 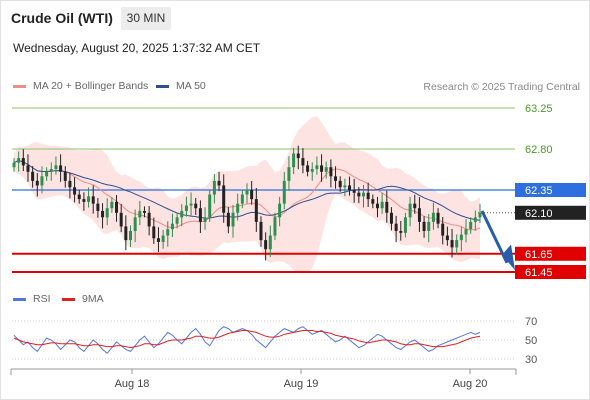 What do you see at coordinates (68, 299) in the screenshot?
I see `legend-9ma-swatch` at bounding box center [68, 299].